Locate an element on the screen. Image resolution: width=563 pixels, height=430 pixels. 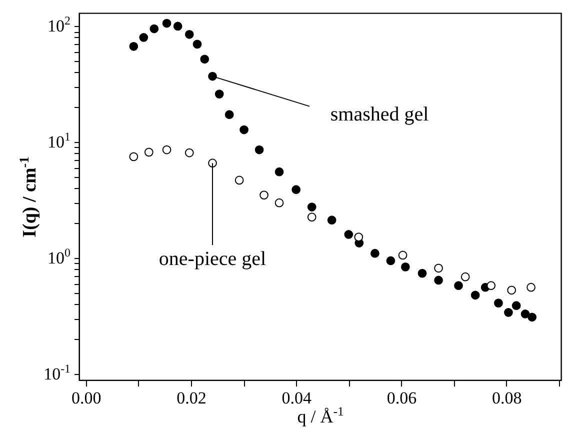
x-tick-label: 0.04 is located at coordinates (297, 398).